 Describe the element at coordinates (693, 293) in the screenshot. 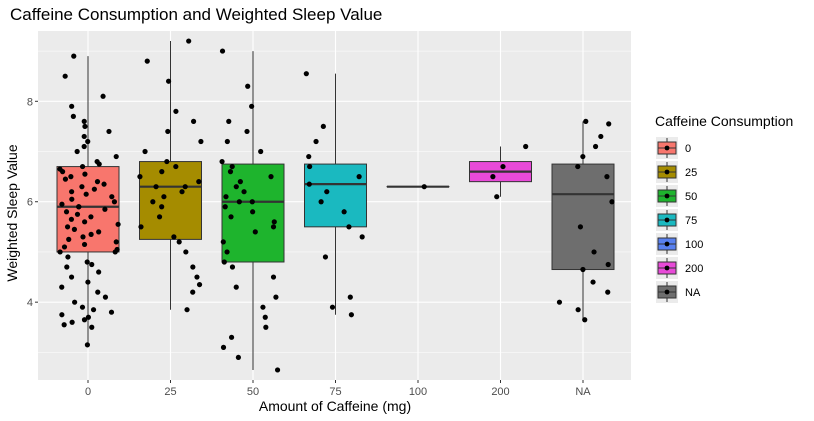

I see `legend-label: NA` at that location.